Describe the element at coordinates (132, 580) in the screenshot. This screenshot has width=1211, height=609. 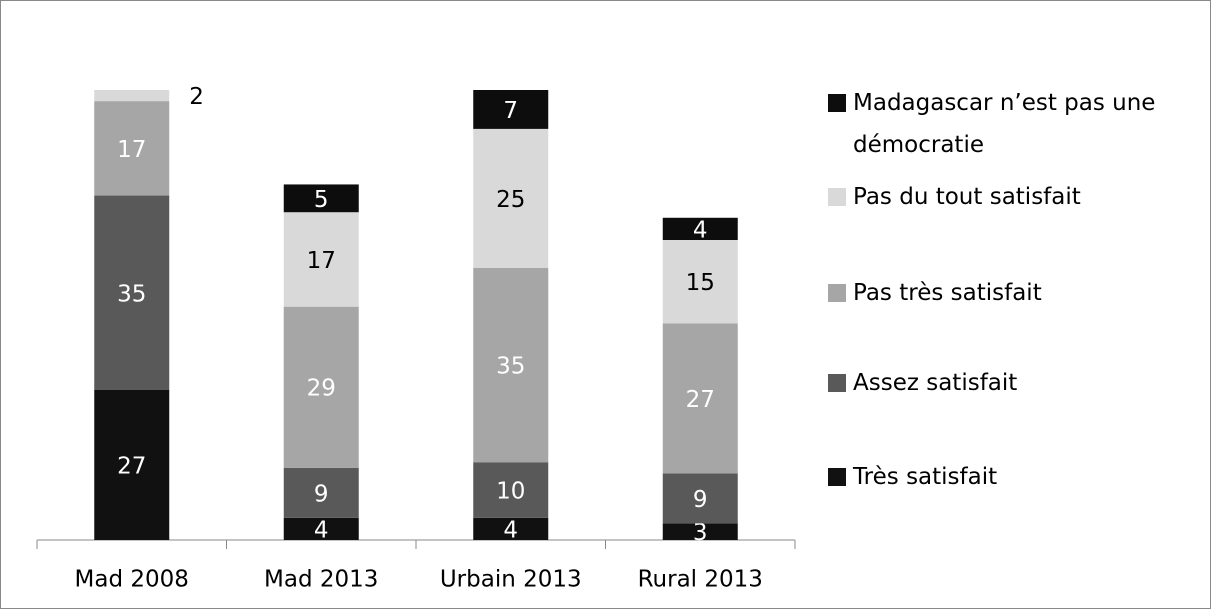
I see `x-tick-label: Mad 2008` at that location.